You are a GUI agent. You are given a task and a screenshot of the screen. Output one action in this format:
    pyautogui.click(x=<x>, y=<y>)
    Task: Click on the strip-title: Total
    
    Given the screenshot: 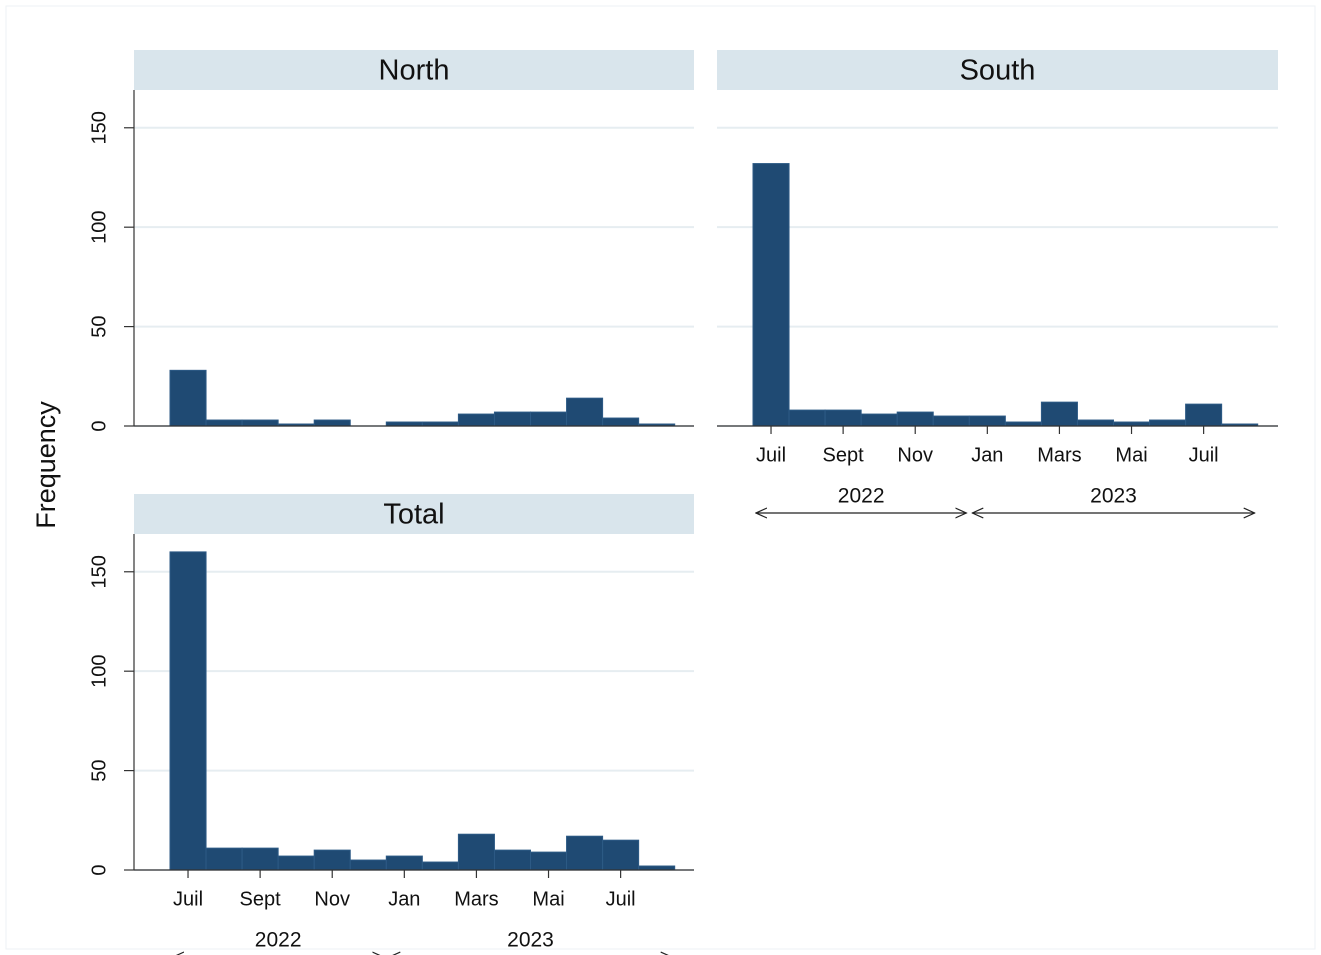 What is the action you would take?
    pyautogui.click(x=413, y=515)
    